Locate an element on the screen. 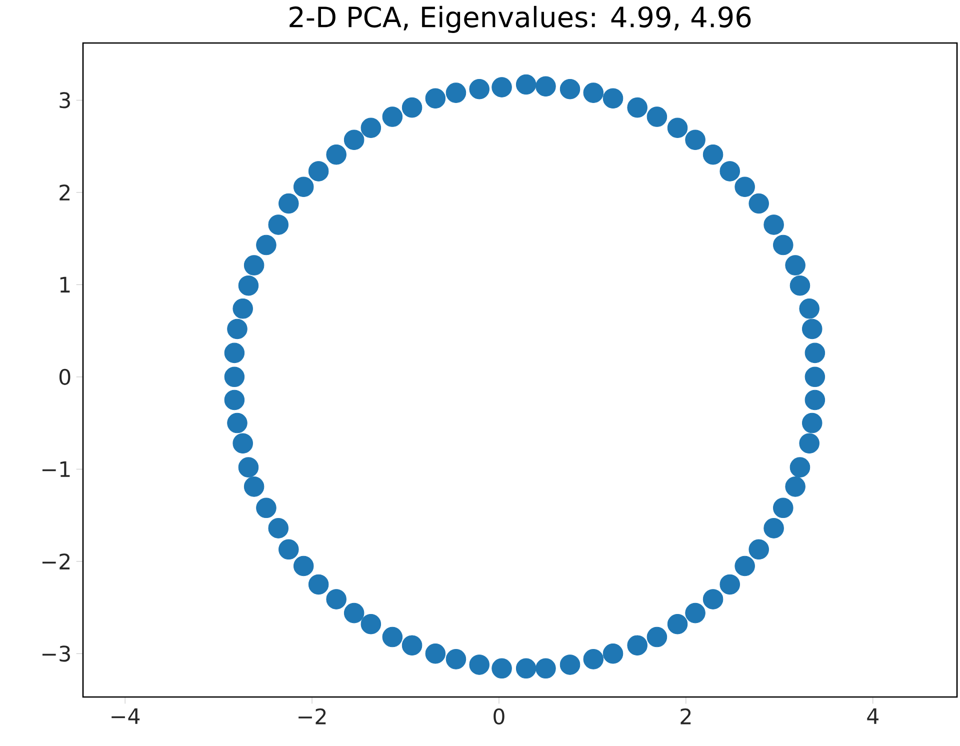  x-tick-label: 0 is located at coordinates (499, 716).